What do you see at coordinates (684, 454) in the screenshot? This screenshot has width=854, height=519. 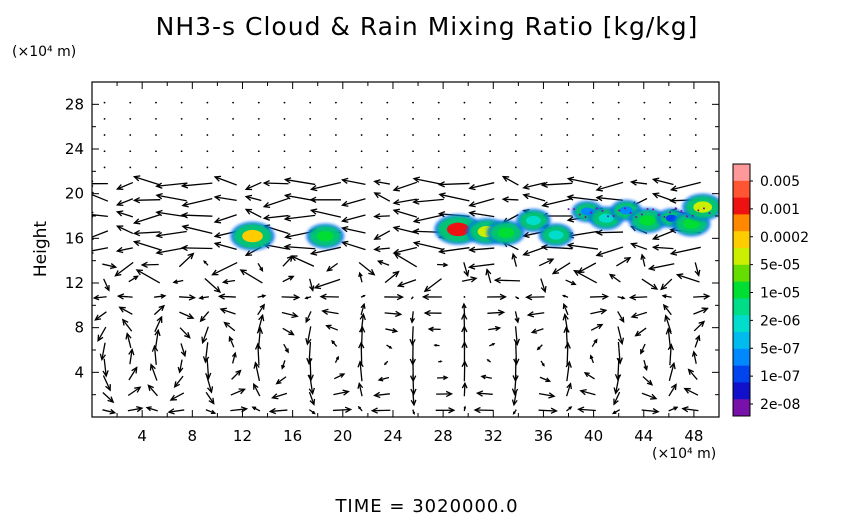 I see `x-axis-unit: (×10⁴ m)` at bounding box center [684, 454].